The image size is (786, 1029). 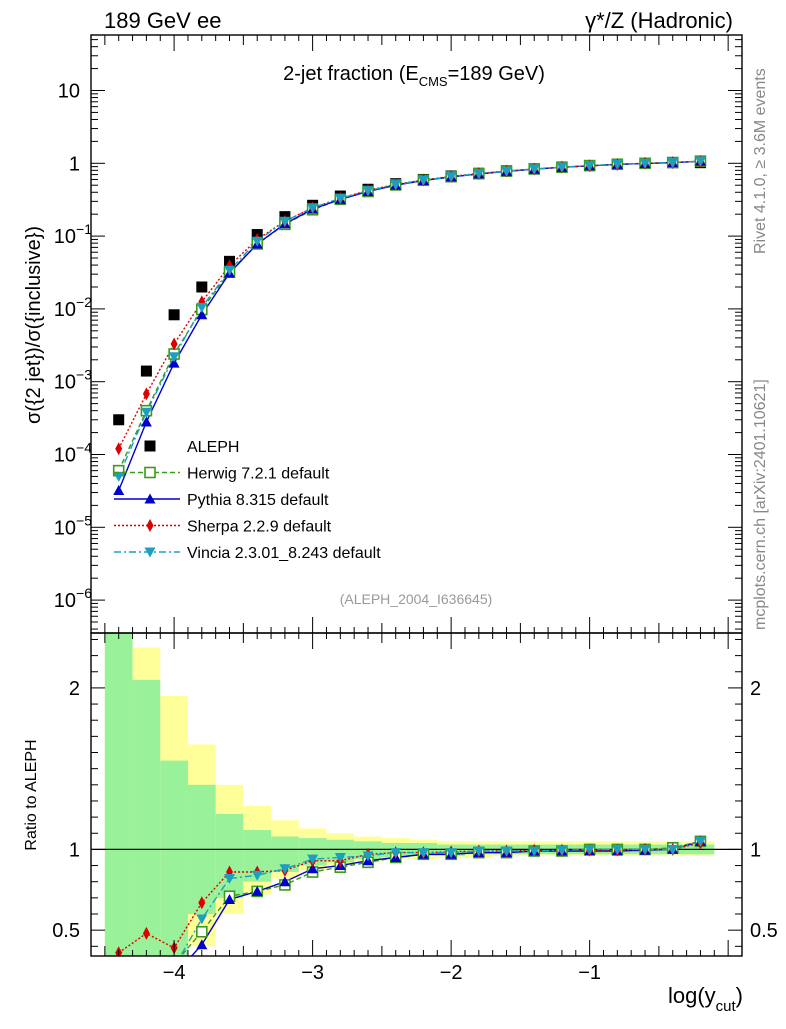 I want to click on ratio-point-sherpa, so click(x=146, y=933).